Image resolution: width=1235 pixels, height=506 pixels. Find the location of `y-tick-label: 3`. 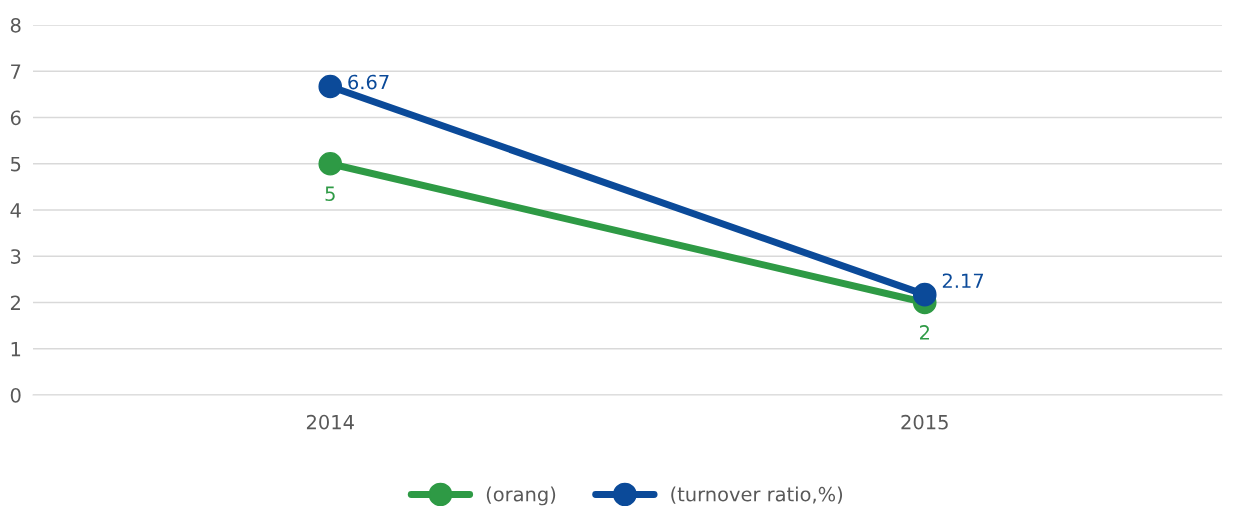

y-tick-label: 3 is located at coordinates (16, 256).